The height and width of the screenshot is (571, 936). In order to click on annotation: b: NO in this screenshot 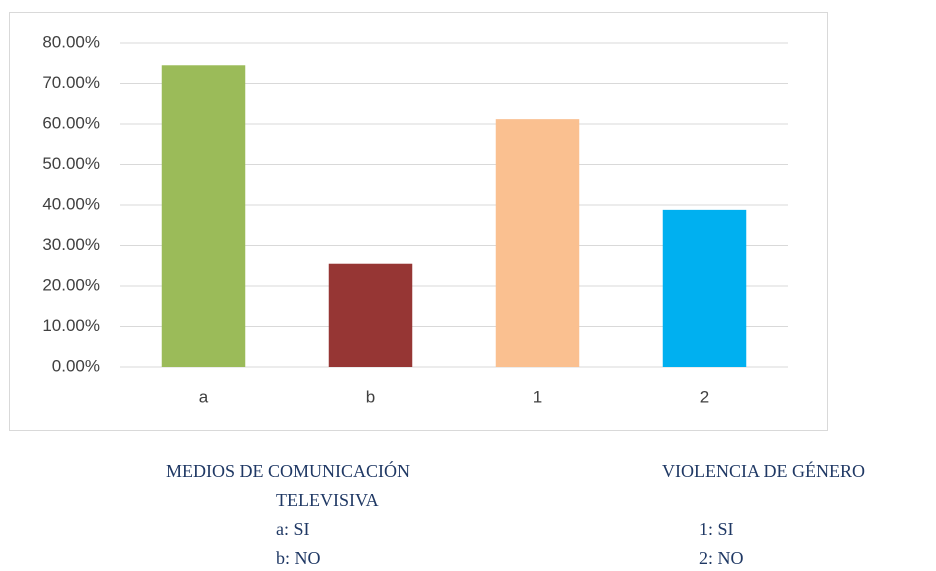, I will do `click(298, 558)`.